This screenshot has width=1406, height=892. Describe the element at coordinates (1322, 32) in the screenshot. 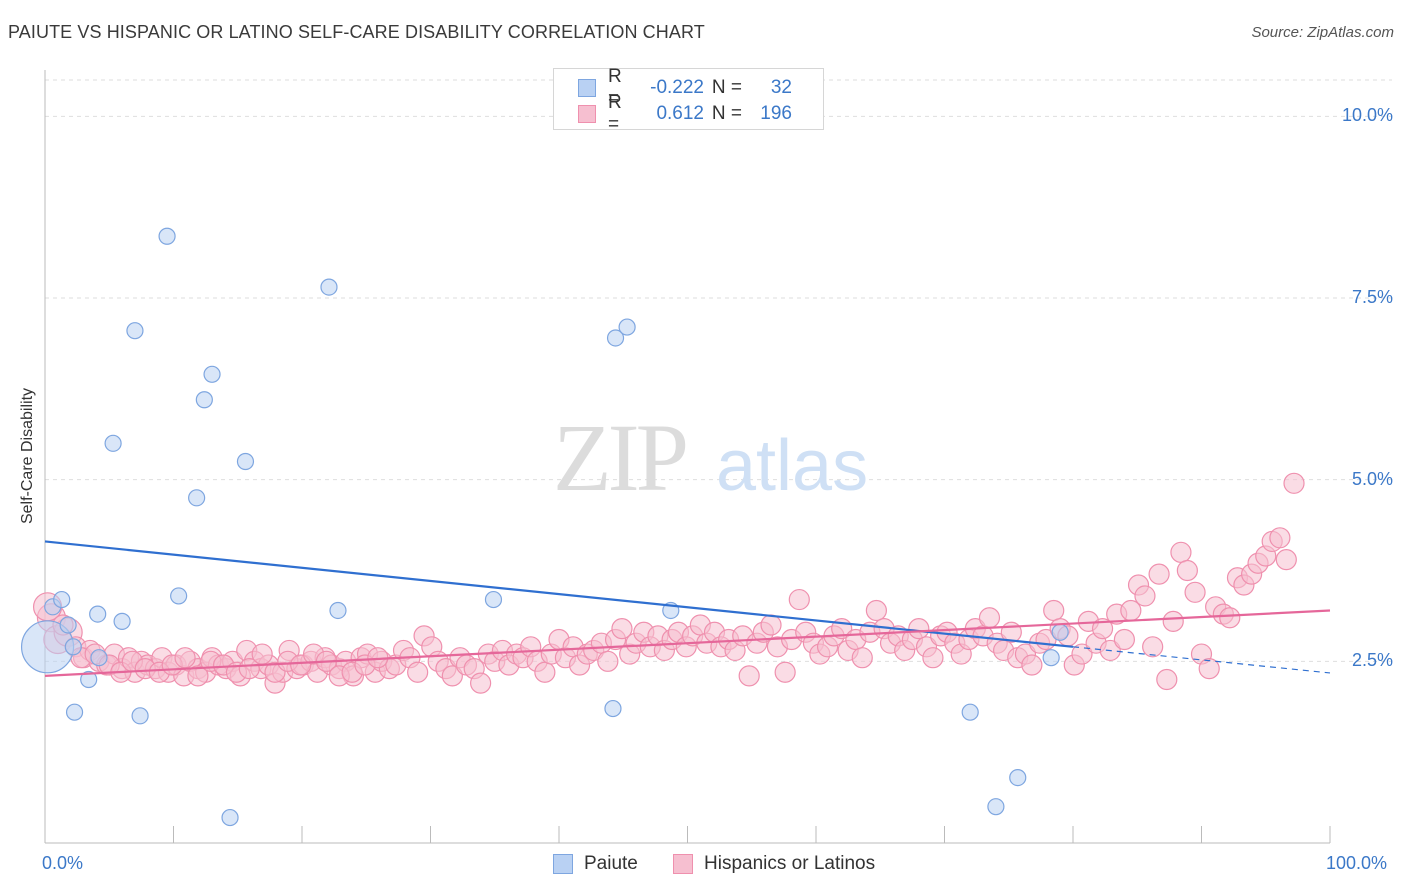

I see `source-label: Source: ZipAtlas.com` at that location.